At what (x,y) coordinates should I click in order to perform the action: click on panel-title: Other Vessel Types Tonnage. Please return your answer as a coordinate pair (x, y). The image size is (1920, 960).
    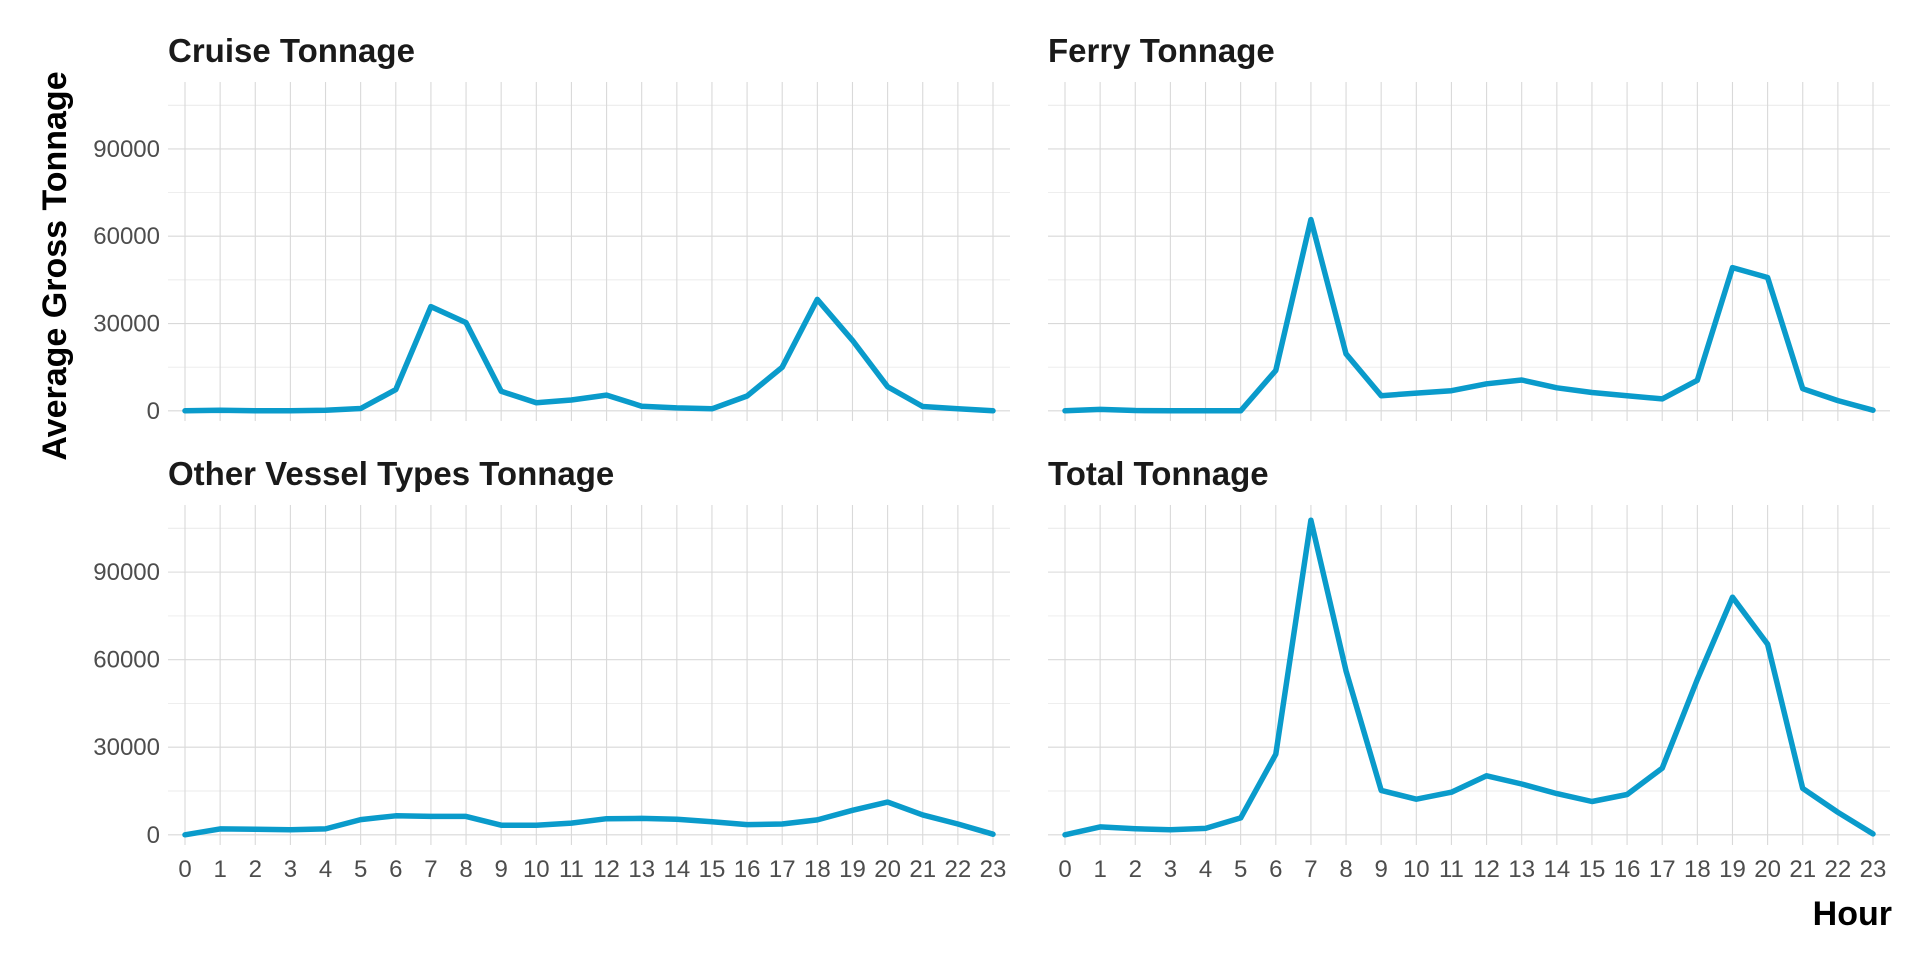
    Looking at the image, I should click on (391, 473).